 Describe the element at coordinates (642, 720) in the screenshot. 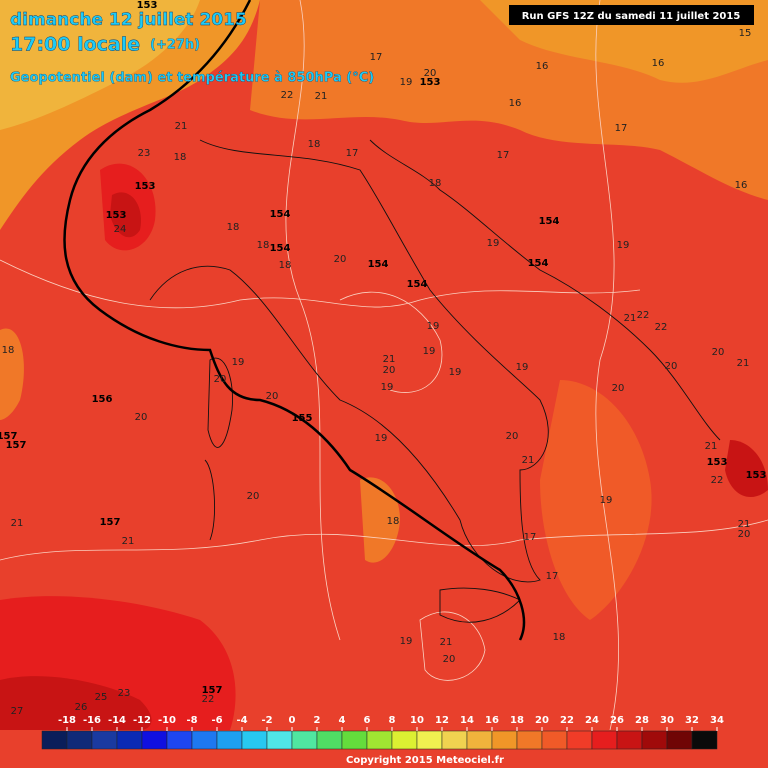

I see `colorbar-label: 28` at that location.